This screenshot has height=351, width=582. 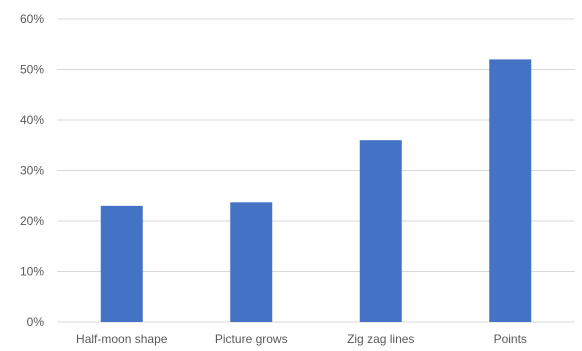 What do you see at coordinates (32, 272) in the screenshot?
I see `y-tick-label: 10%` at bounding box center [32, 272].